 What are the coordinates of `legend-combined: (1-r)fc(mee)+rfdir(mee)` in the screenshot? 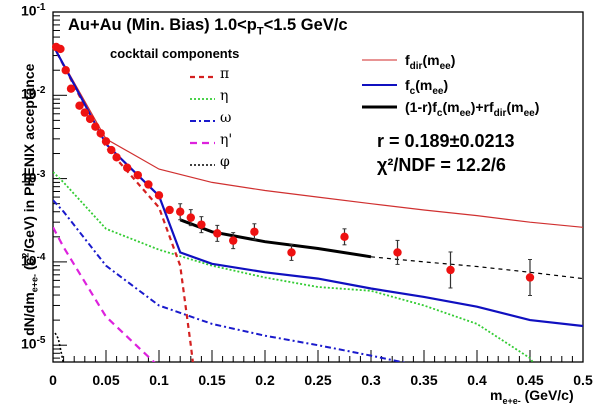 It's located at (472, 109).